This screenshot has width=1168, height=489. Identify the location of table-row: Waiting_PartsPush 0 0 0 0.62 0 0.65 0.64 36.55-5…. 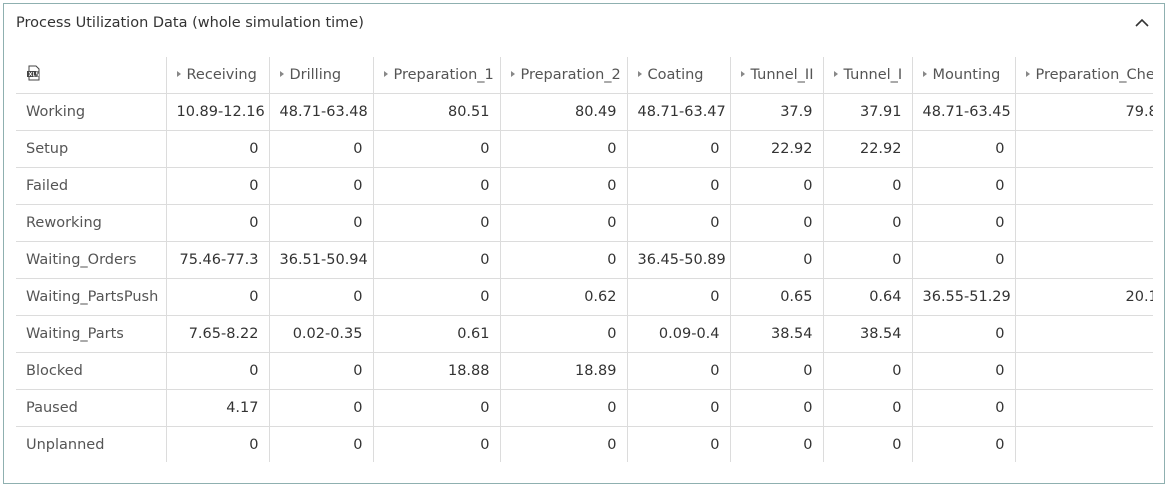
(584, 297).